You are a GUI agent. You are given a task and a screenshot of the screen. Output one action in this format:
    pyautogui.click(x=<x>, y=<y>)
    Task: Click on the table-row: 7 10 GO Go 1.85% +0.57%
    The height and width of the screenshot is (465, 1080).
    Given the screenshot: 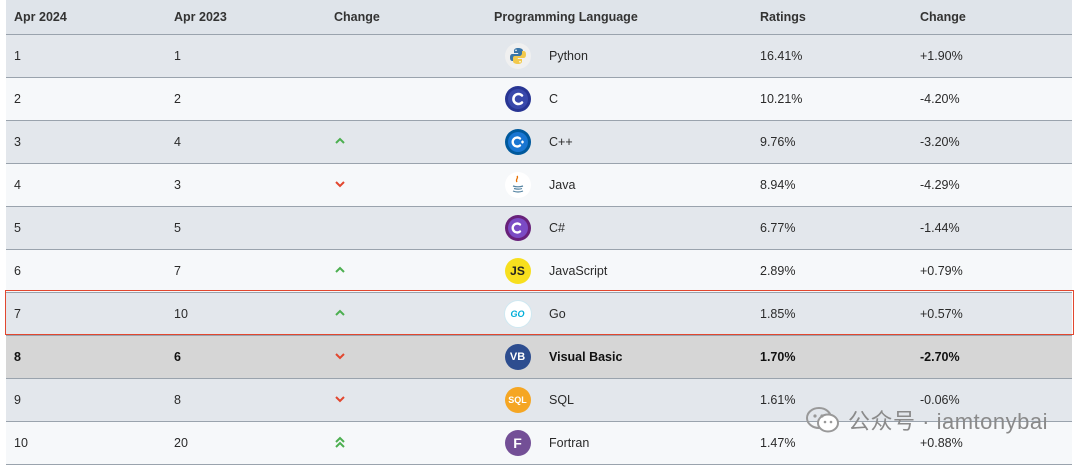 What is the action you would take?
    pyautogui.click(x=539, y=314)
    